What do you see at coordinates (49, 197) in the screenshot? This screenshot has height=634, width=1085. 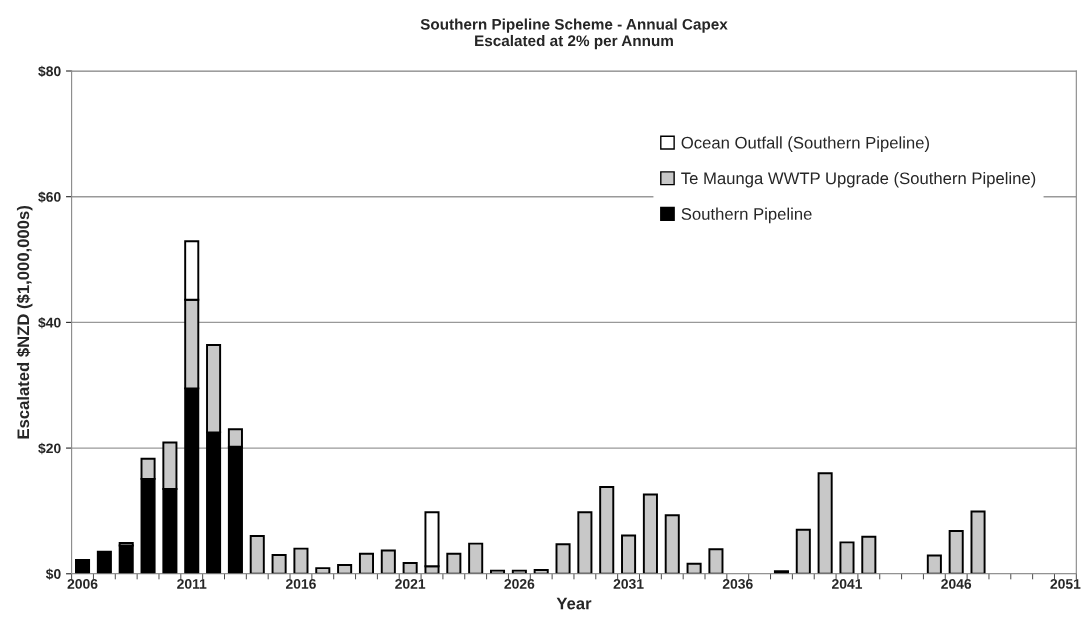 I see `y-tick-label: $60` at bounding box center [49, 197].